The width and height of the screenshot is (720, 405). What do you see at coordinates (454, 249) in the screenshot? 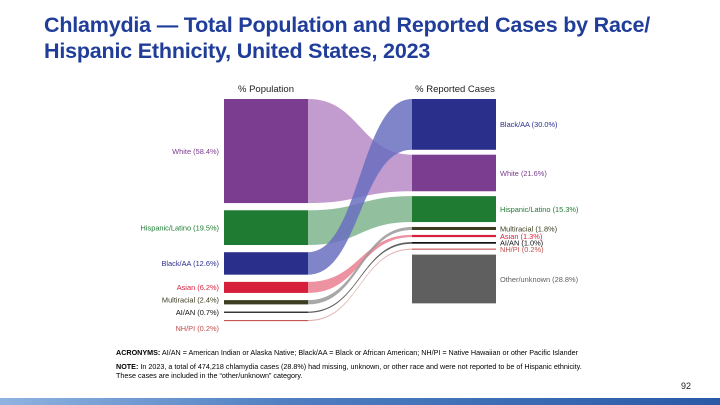
I see `cases-bar-nhpi` at bounding box center [454, 249].